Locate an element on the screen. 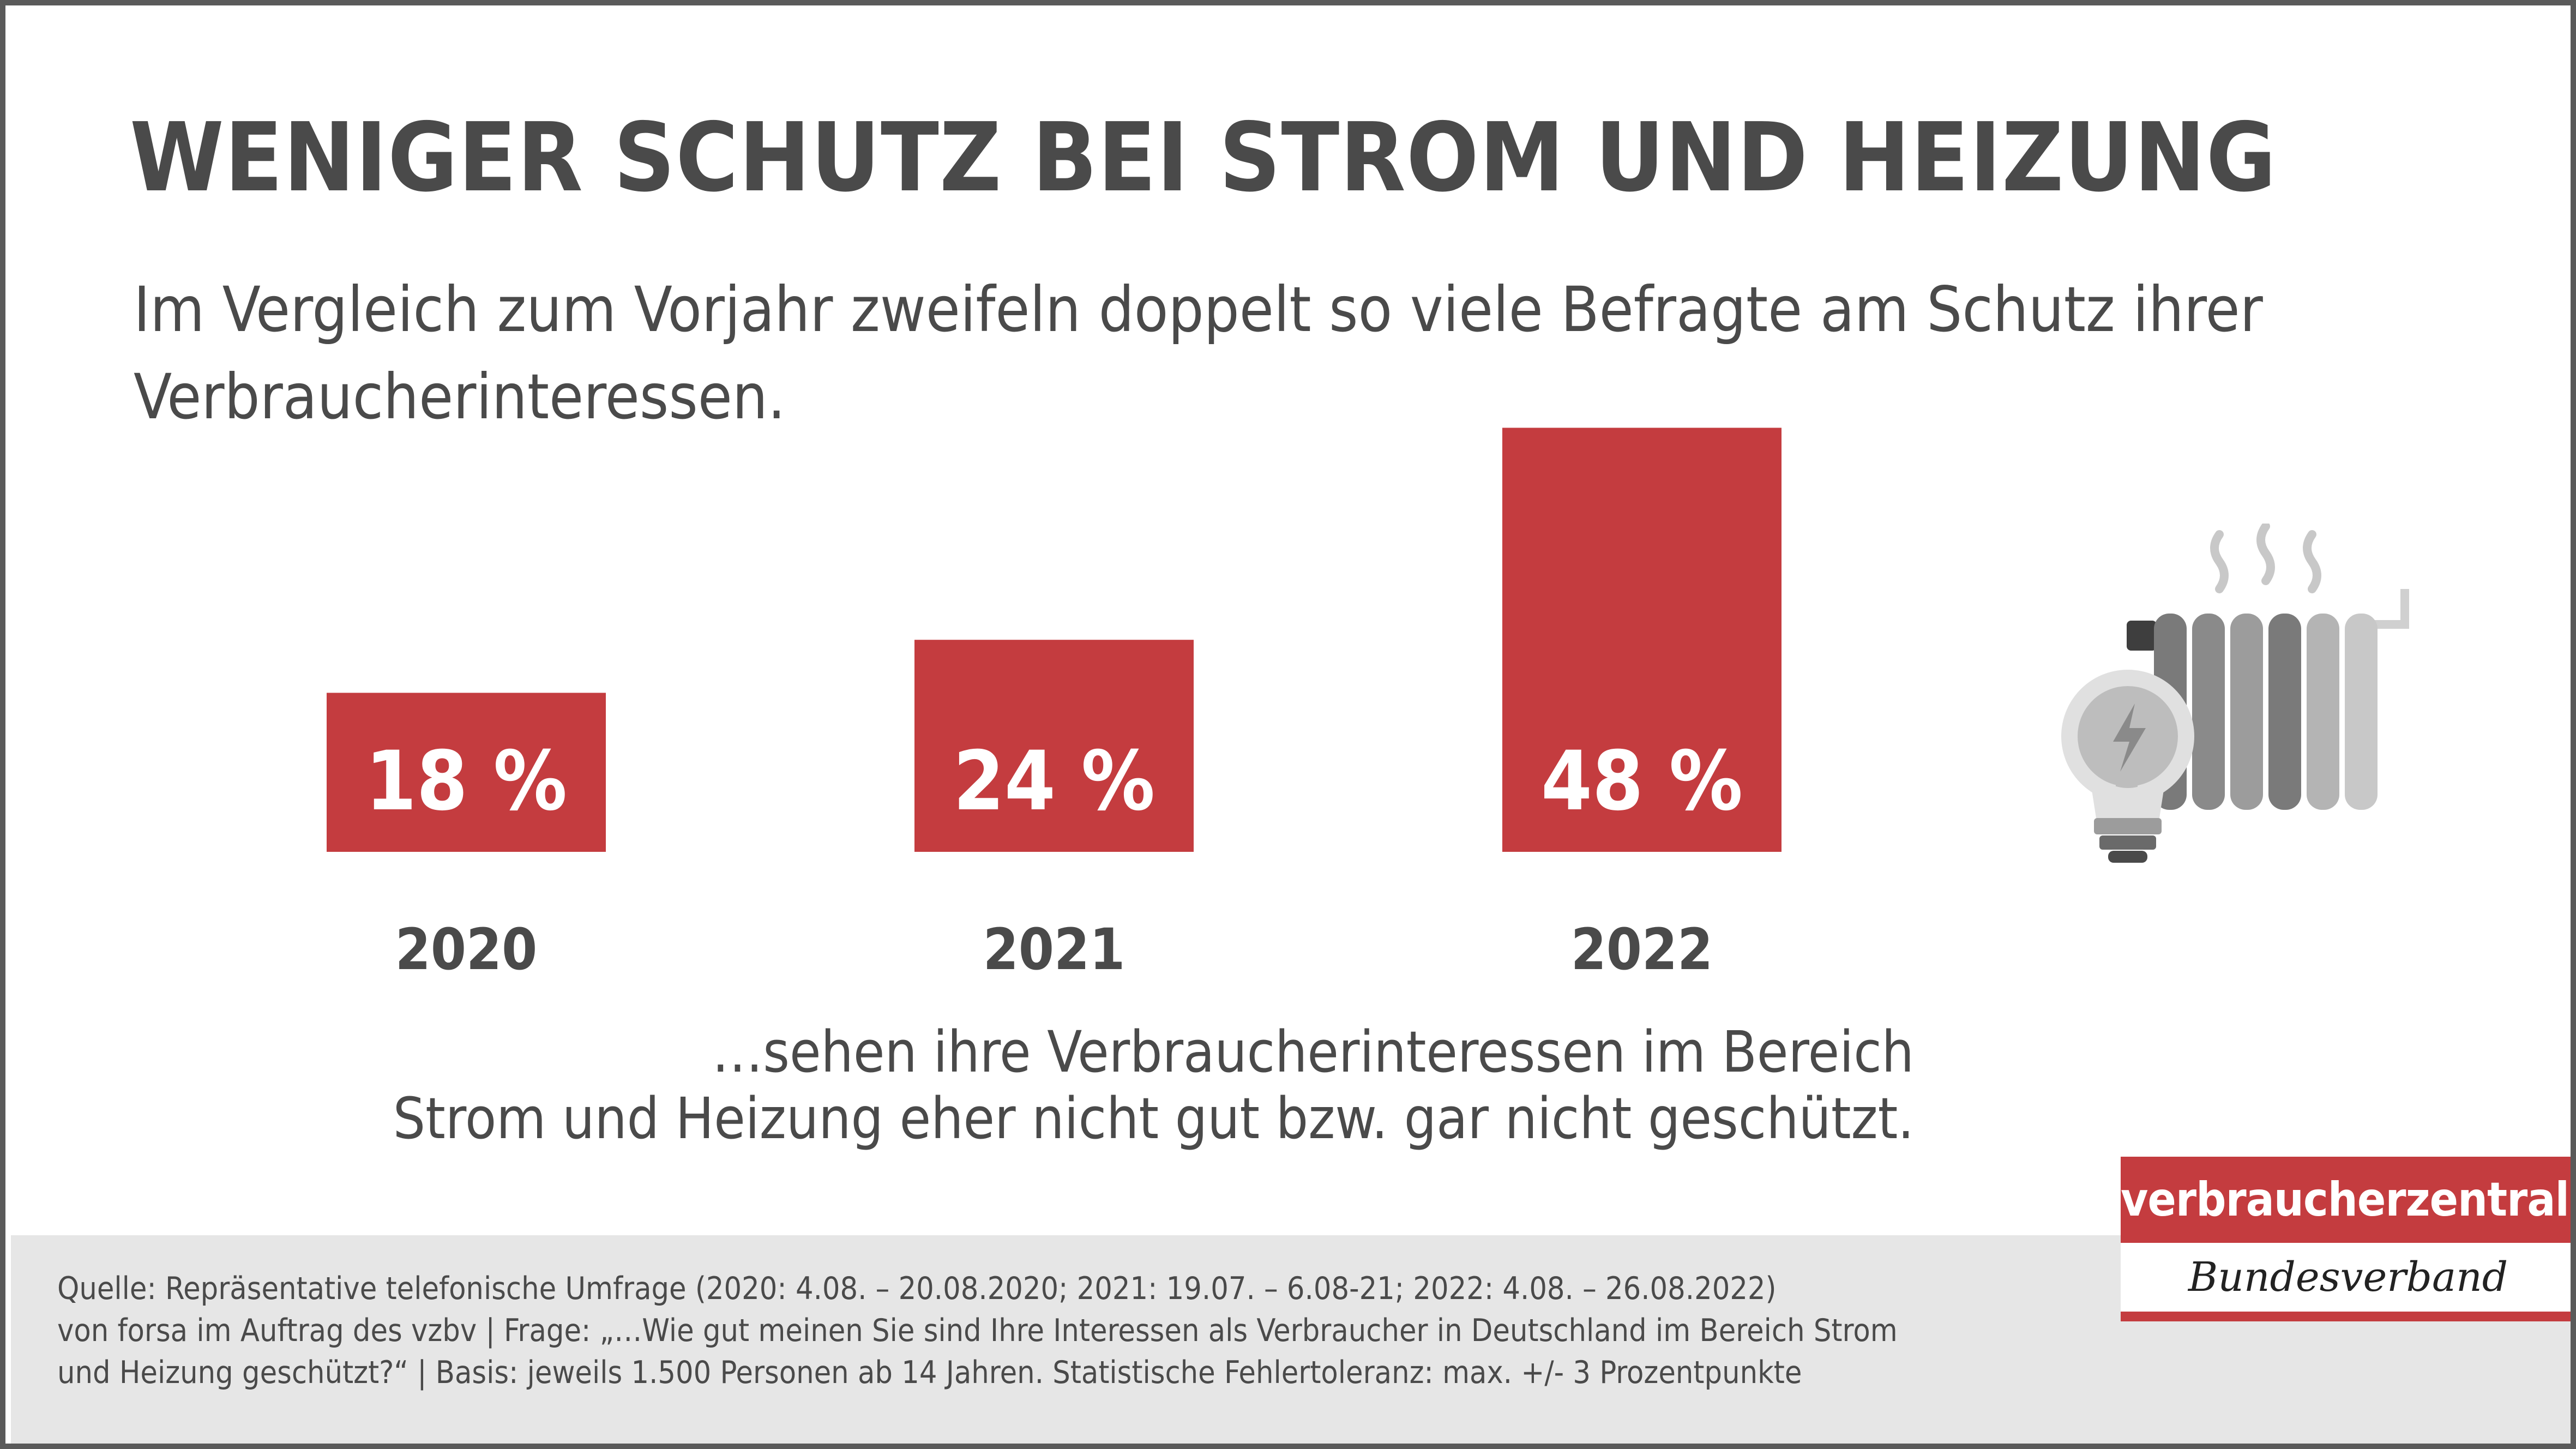 The height and width of the screenshot is (1449, 2576). bar-2020 is located at coordinates (466, 772).